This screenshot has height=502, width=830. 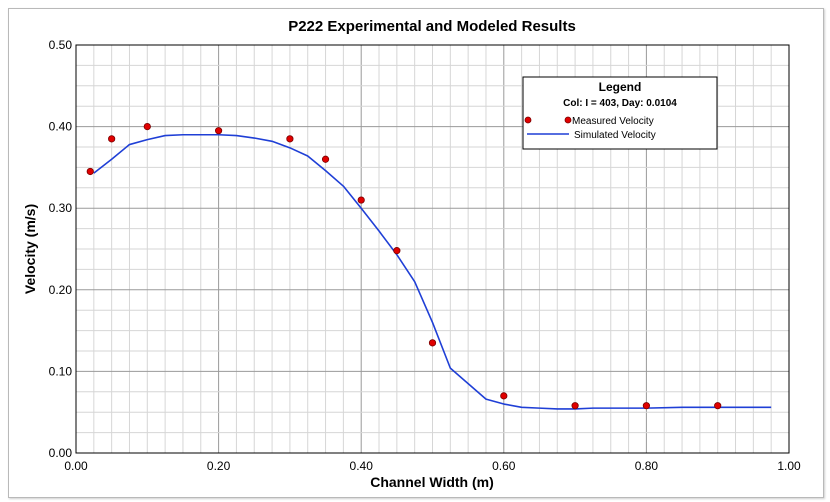 What do you see at coordinates (30, 249) in the screenshot?
I see `y-axis-title: Velocity (m/s)` at bounding box center [30, 249].